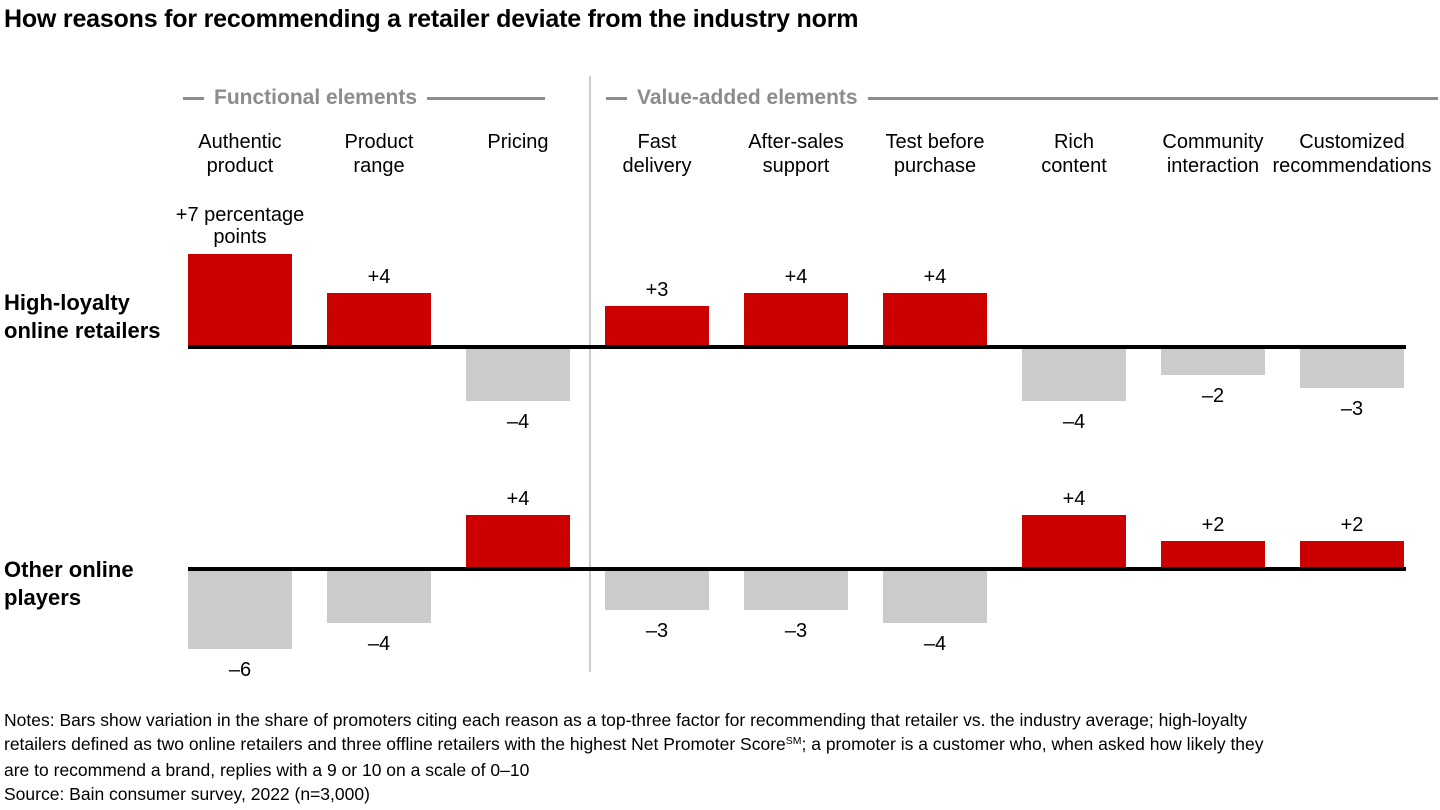 The width and height of the screenshot is (1440, 810). What do you see at coordinates (657, 631) in the screenshot?
I see `bar-value-label-other-online-players-fast-delivery: –3` at bounding box center [657, 631].